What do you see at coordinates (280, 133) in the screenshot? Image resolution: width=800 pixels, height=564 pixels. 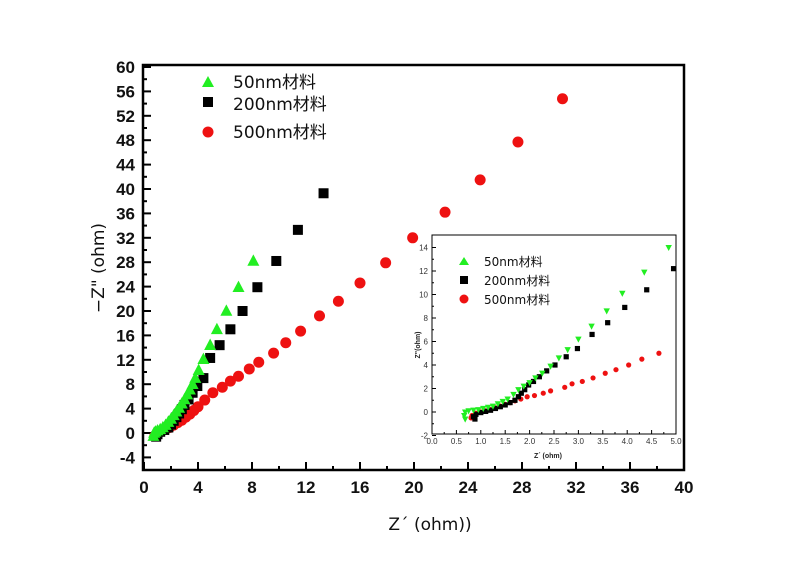 I see `legend-label-500nm: 500nm材料` at bounding box center [280, 133].